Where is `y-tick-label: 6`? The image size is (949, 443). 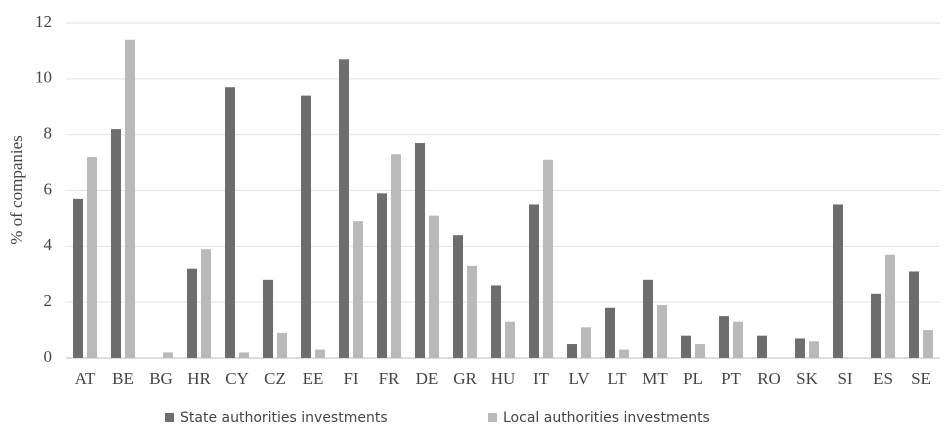 y-tick-label: 6 is located at coordinates (48, 188).